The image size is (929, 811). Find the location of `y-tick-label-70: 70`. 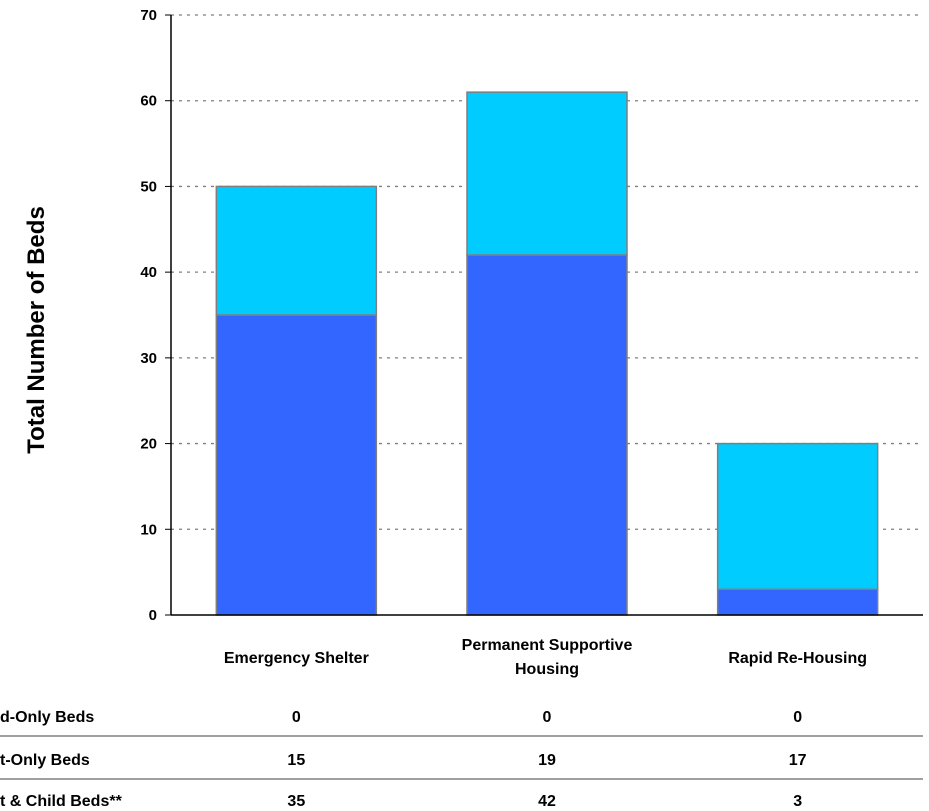

y-tick-label-70: 70 is located at coordinates (148, 15).